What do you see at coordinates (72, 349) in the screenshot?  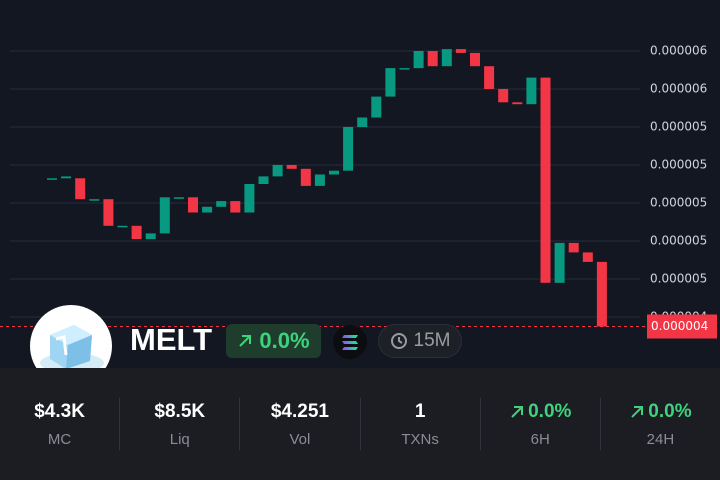 I see `logo-art` at bounding box center [72, 349].